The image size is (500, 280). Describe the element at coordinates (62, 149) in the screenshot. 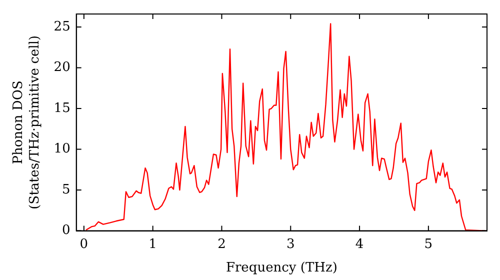

I see `y-tick-label: 10` at that location.